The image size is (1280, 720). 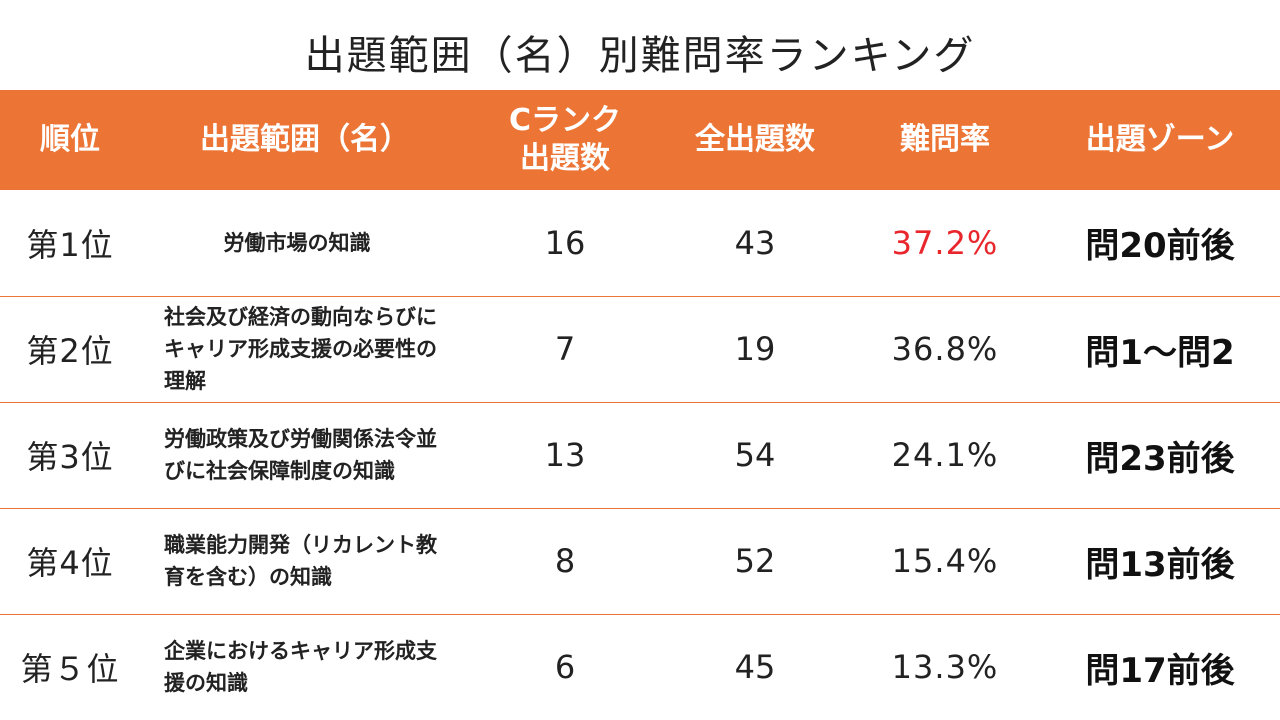 What do you see at coordinates (70, 351) in the screenshot?
I see `row-rank: 第2位` at bounding box center [70, 351].